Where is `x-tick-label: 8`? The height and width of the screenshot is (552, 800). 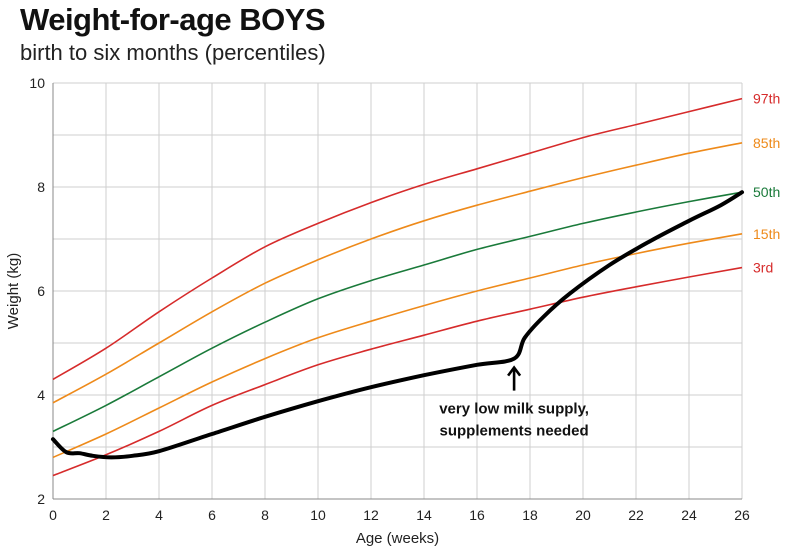
x-tick-label: 8 is located at coordinates (265, 515).